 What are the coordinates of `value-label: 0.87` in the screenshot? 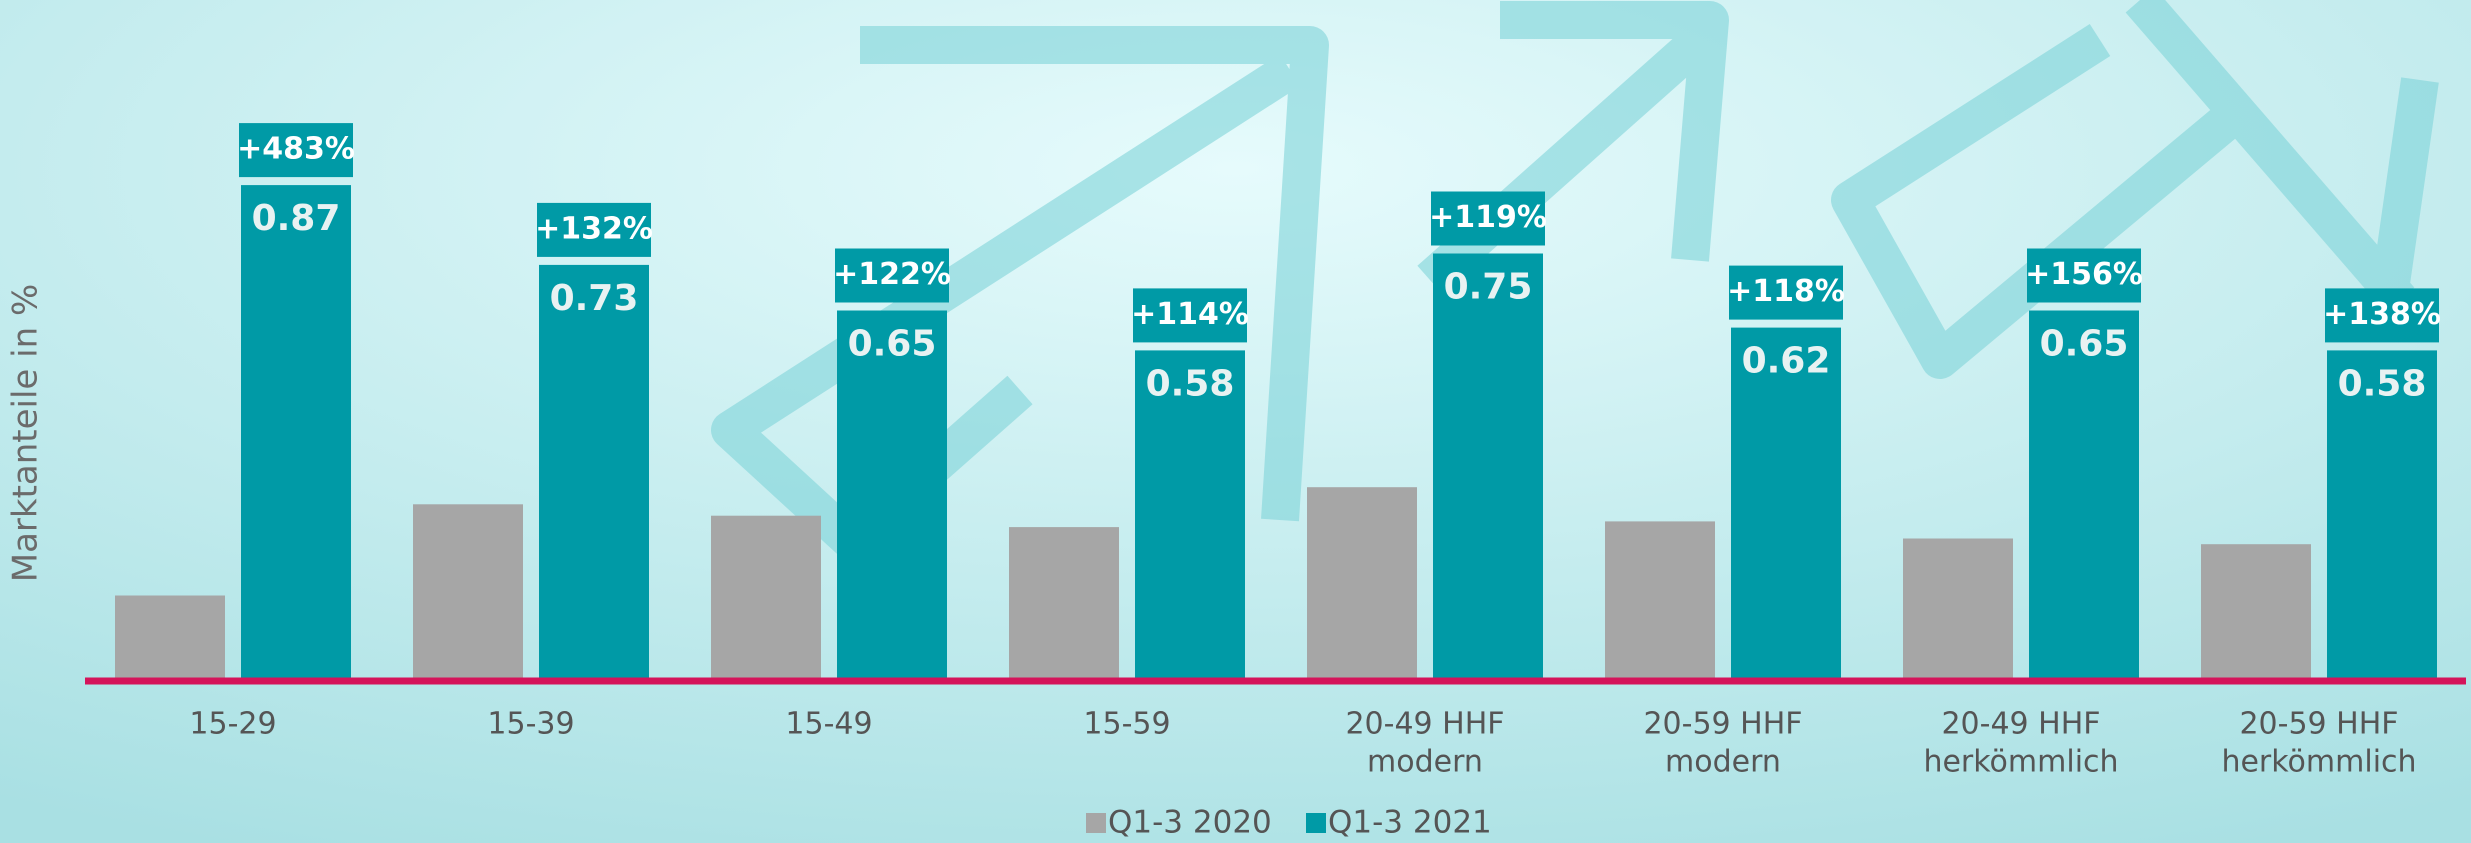 It's located at (296, 218).